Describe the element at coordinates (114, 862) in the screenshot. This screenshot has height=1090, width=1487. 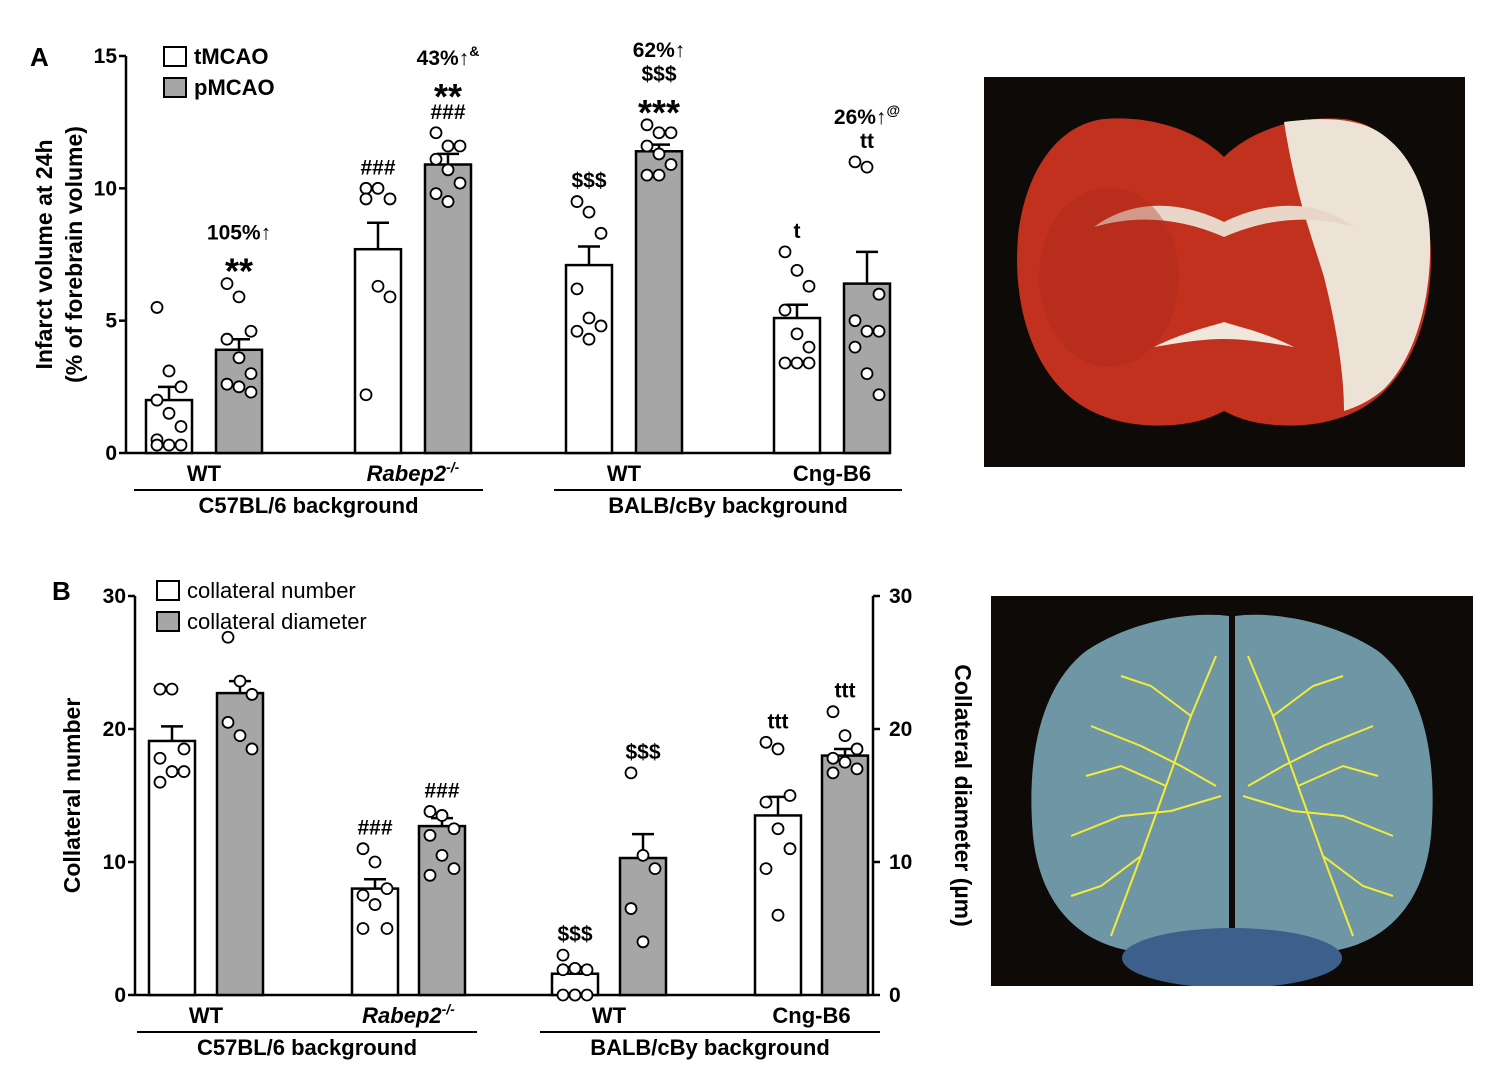
I see `y-tick-label: 10` at that location.